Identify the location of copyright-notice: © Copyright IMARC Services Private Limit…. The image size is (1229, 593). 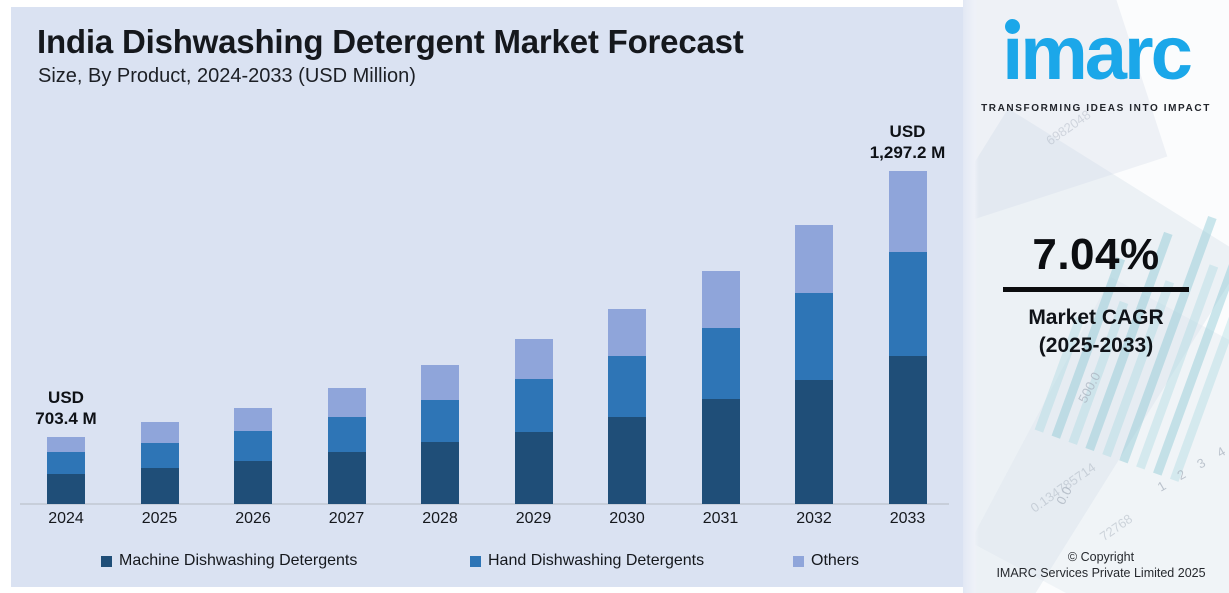
(1096, 565).